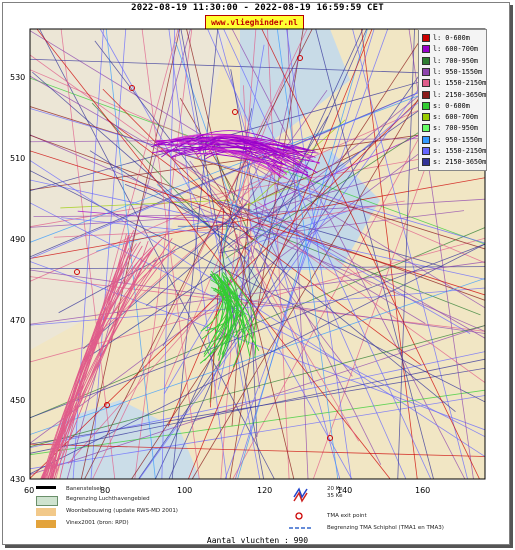 The width and height of the screenshot is (515, 550). I want to click on legend-label: l: 950-1550m, so click(458, 71).